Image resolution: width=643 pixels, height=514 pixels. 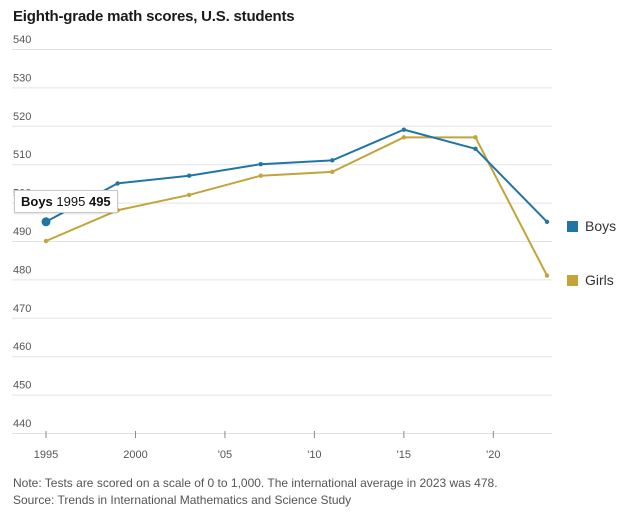 What do you see at coordinates (22, 309) in the screenshot?
I see `y-tick-label: 470` at bounding box center [22, 309].